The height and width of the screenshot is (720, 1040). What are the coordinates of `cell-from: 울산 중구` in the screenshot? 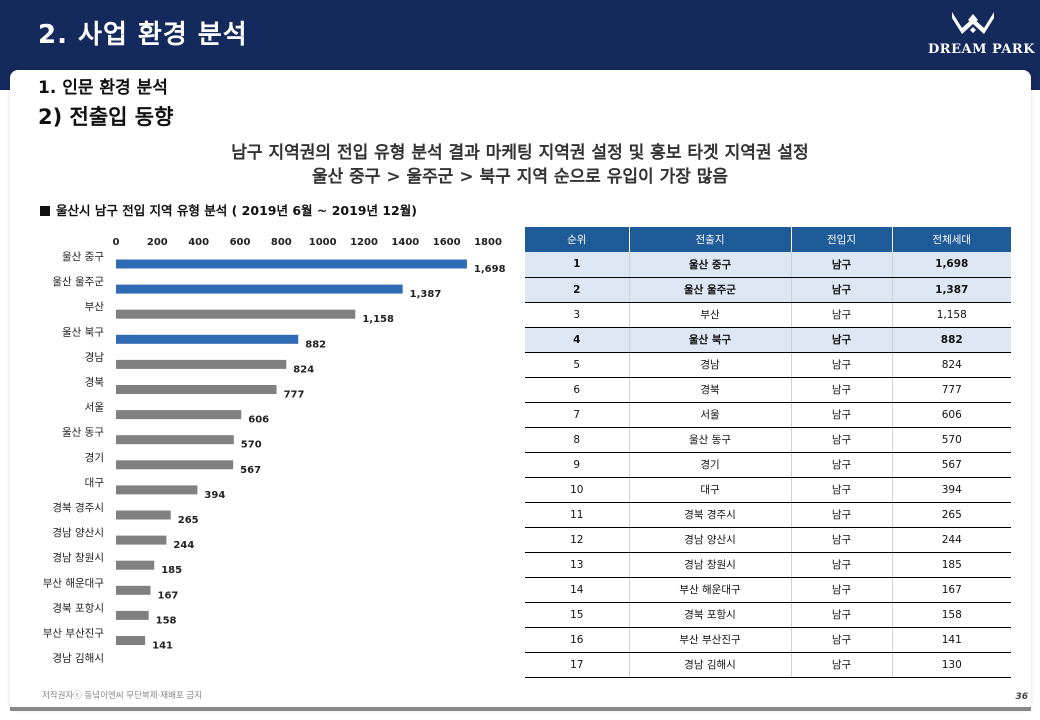 It's located at (710, 265).